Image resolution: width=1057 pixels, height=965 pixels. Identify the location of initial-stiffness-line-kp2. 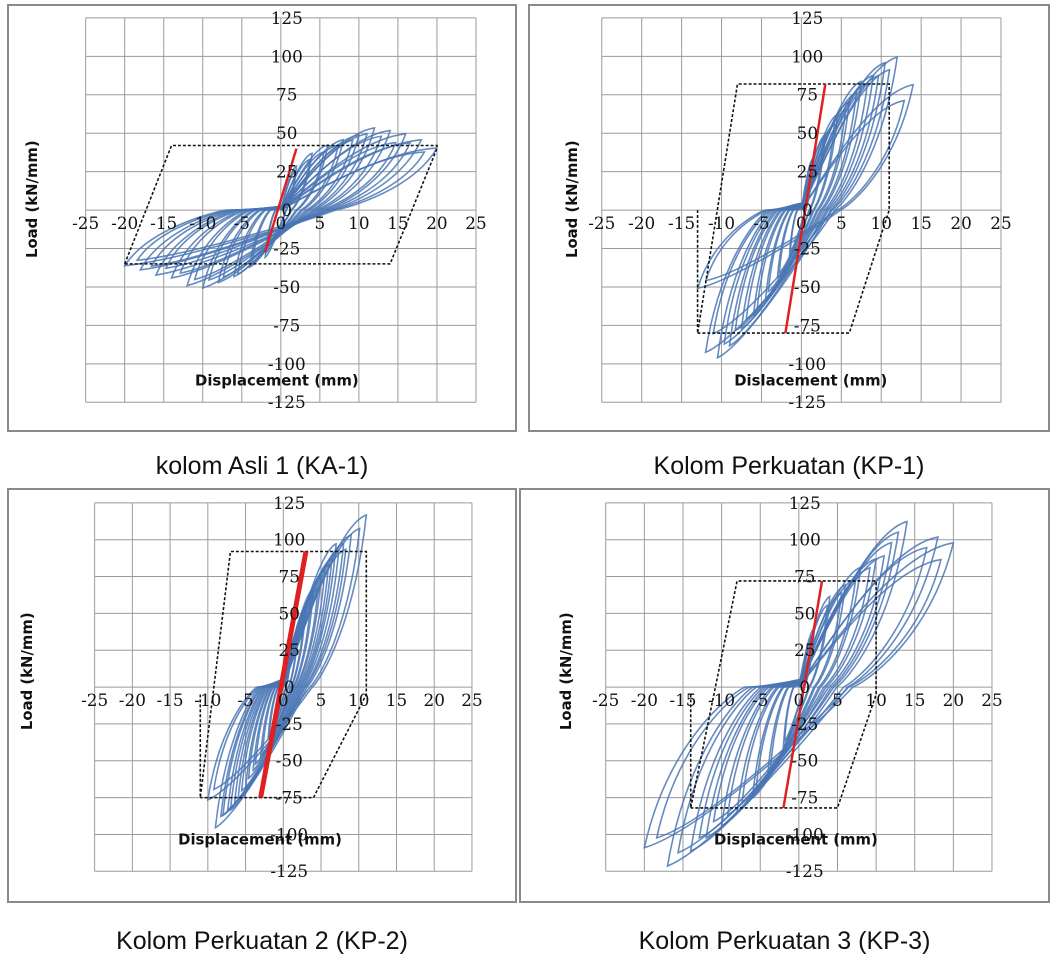
(283, 675).